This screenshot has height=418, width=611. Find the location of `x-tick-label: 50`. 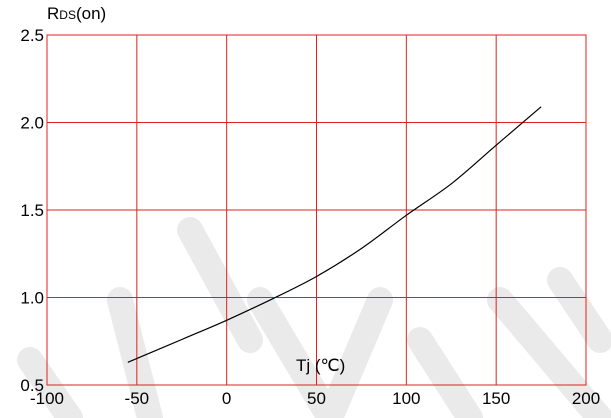

x-tick-label: 50 is located at coordinates (316, 398).